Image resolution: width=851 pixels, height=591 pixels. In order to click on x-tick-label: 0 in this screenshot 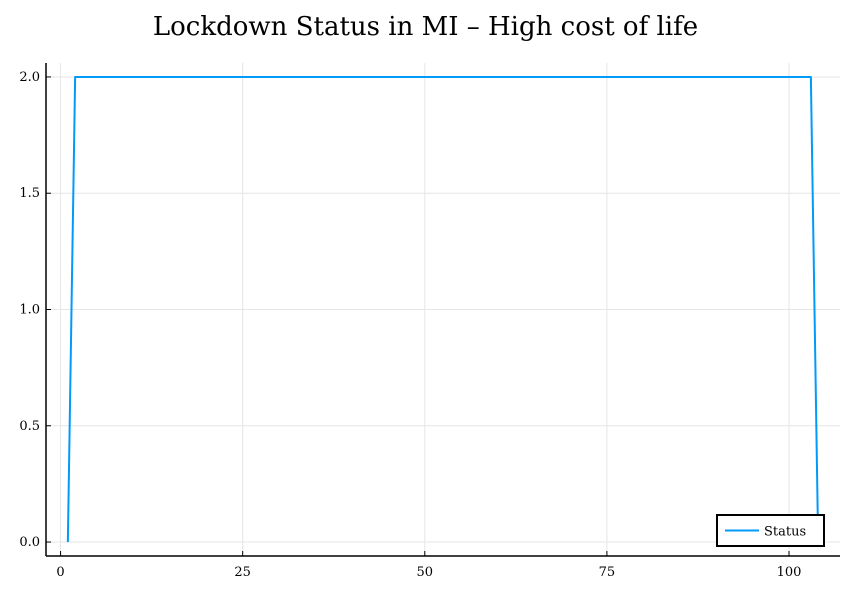, I will do `click(60, 572)`.